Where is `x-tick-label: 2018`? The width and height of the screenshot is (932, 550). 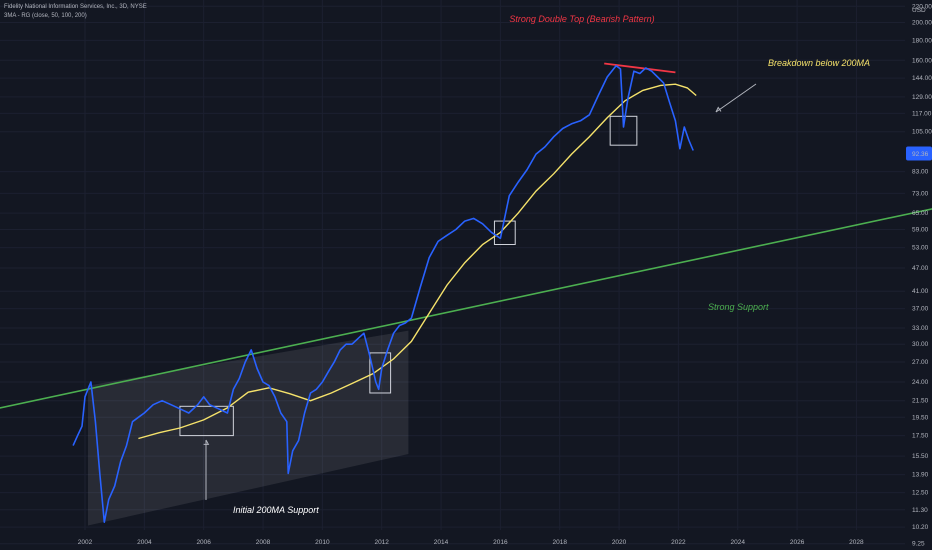 x-tick-label: 2018 is located at coordinates (559, 542).